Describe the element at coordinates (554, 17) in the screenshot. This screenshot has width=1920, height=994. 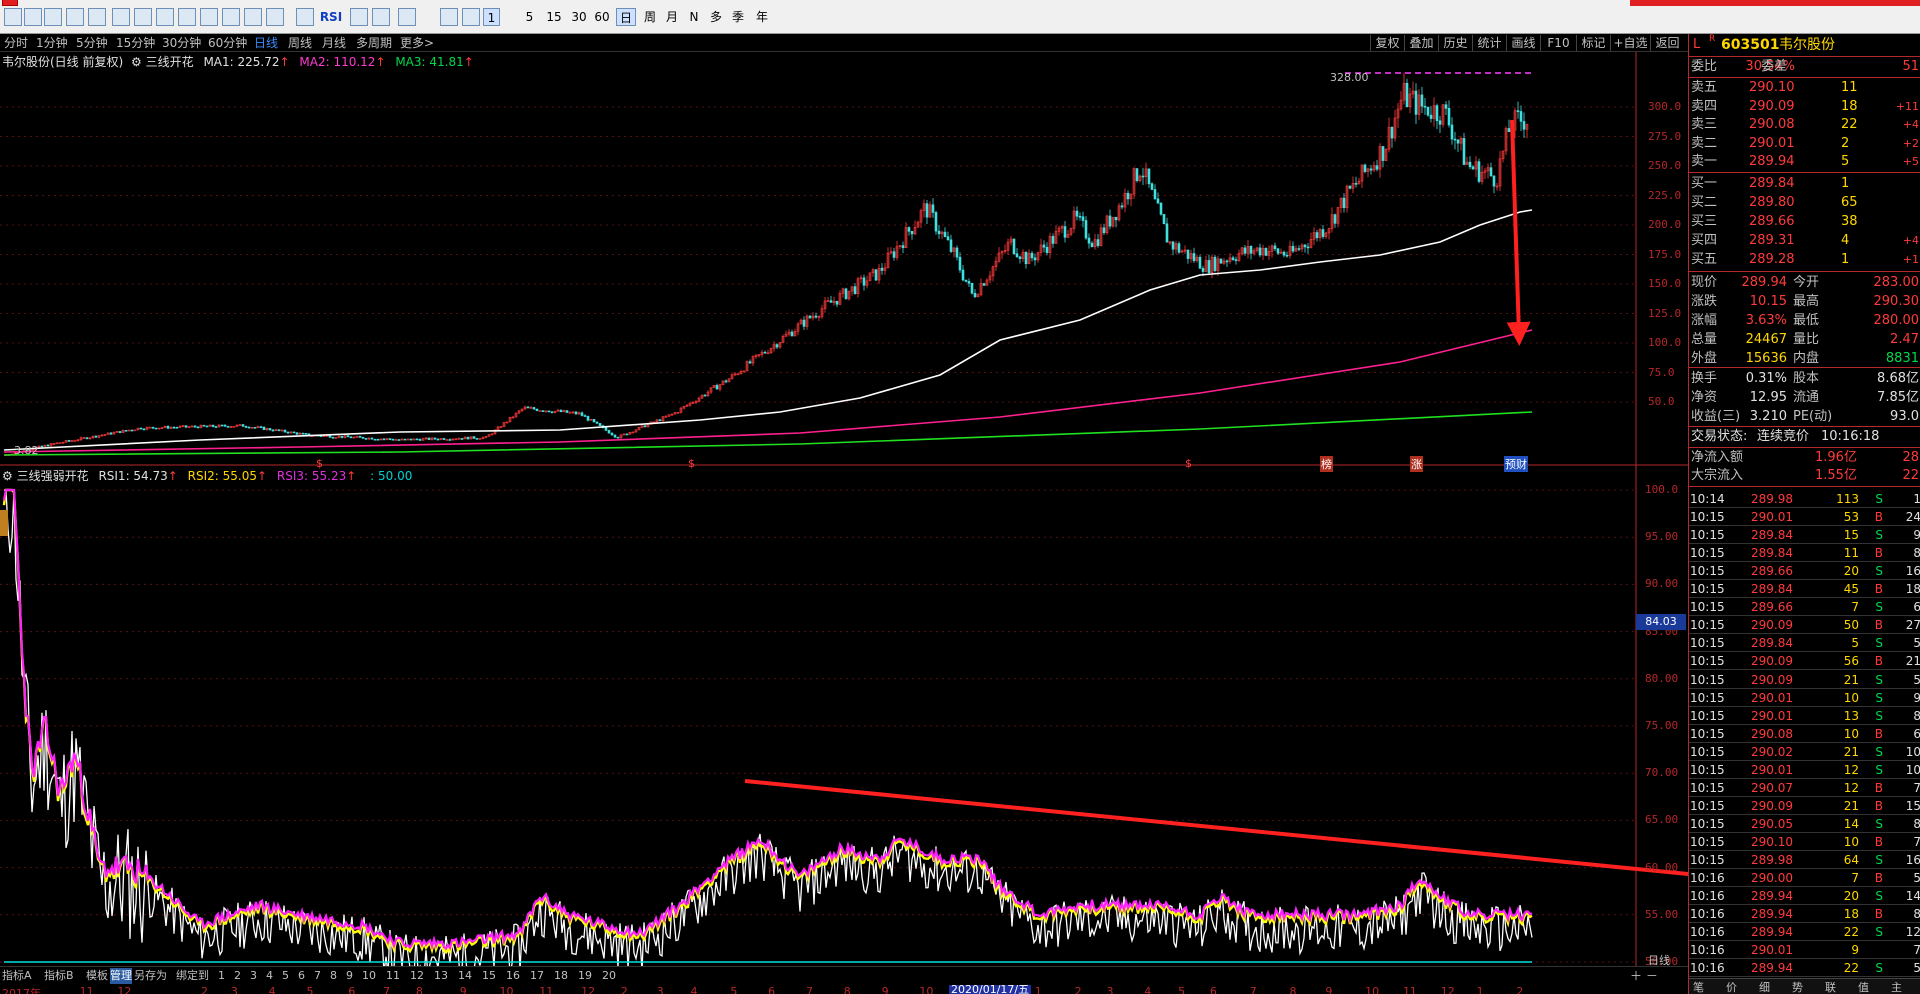
I see `period-15-button: 15` at that location.